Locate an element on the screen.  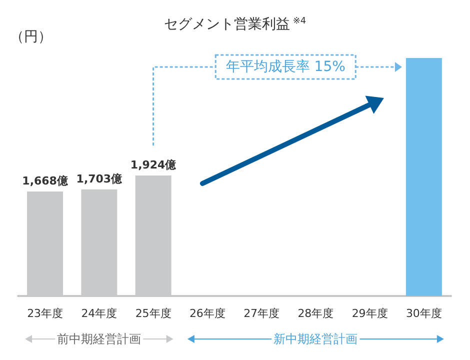
text: 前中期経営計画 is located at coordinates (99, 339).